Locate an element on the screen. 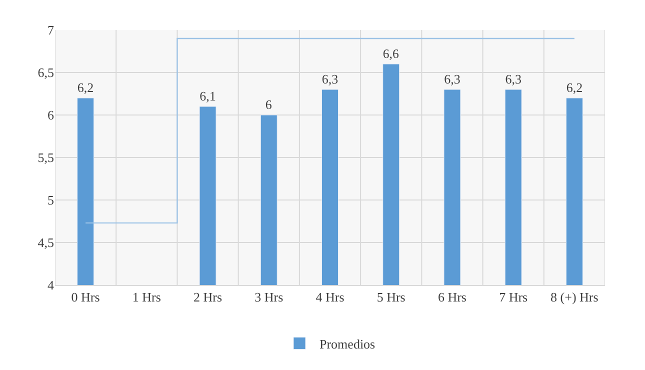 This screenshot has height=370, width=645. x-tick-label: 1 Hrs is located at coordinates (146, 297).